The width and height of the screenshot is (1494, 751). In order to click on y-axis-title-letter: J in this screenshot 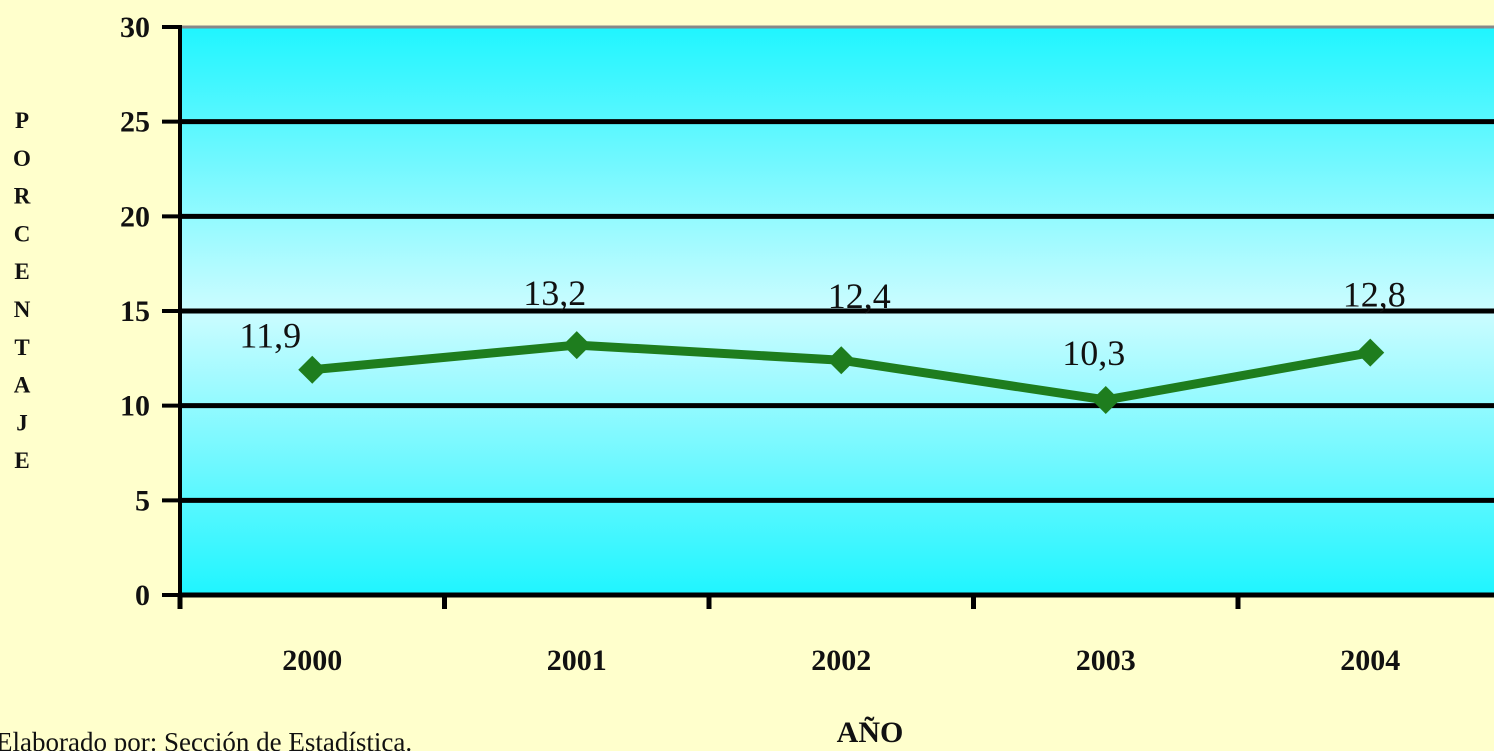, I will do `click(22, 422)`.